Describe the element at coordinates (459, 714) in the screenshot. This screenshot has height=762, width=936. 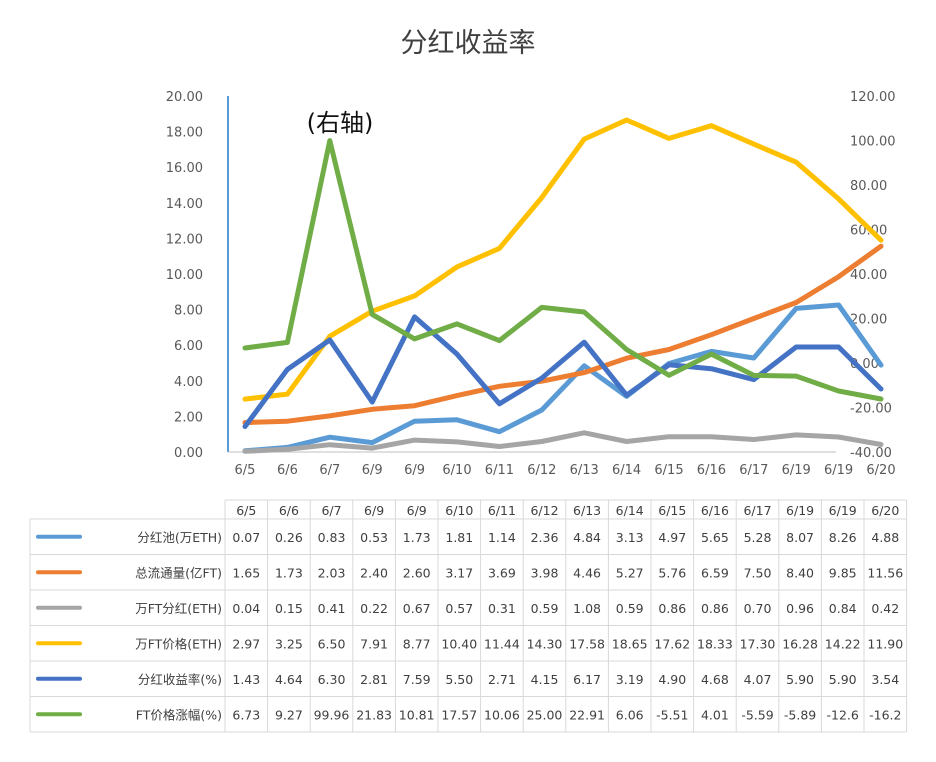
I see `table-cell-value: 17.57` at that location.